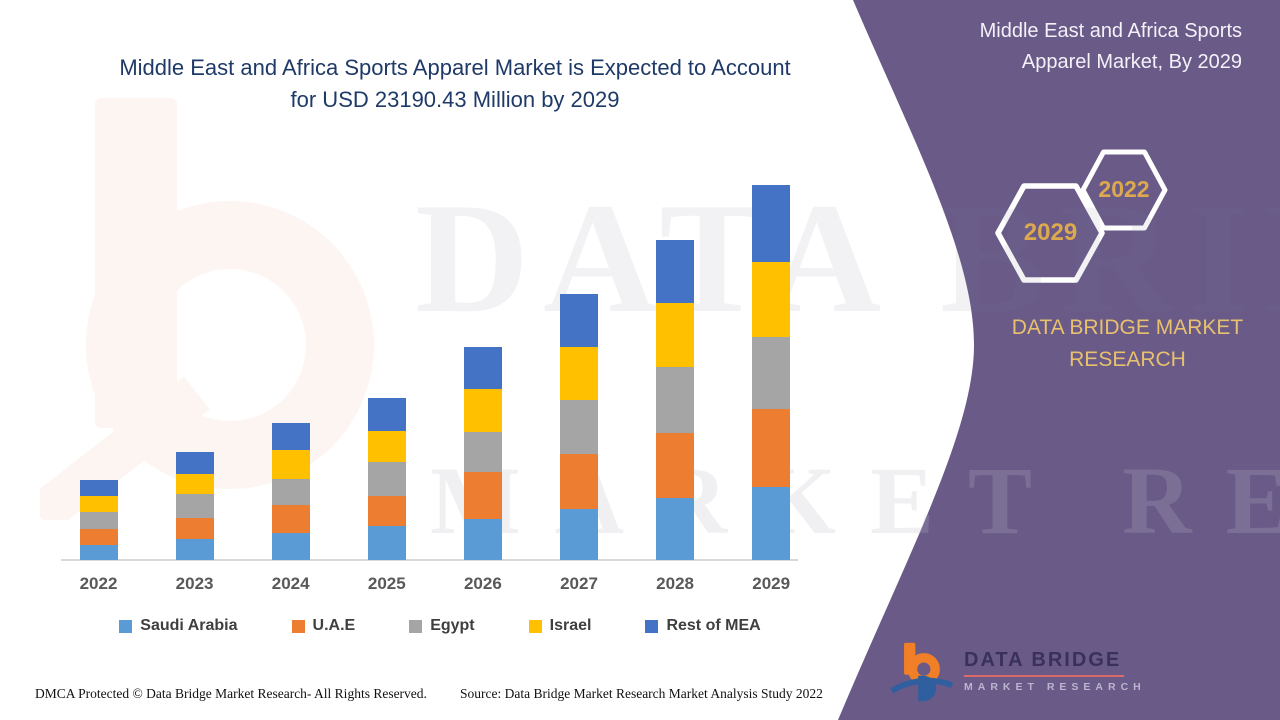 Image resolution: width=1280 pixels, height=720 pixels. What do you see at coordinates (290, 436) in the screenshot?
I see `bar-segment-2024-rest-of-mea` at bounding box center [290, 436].